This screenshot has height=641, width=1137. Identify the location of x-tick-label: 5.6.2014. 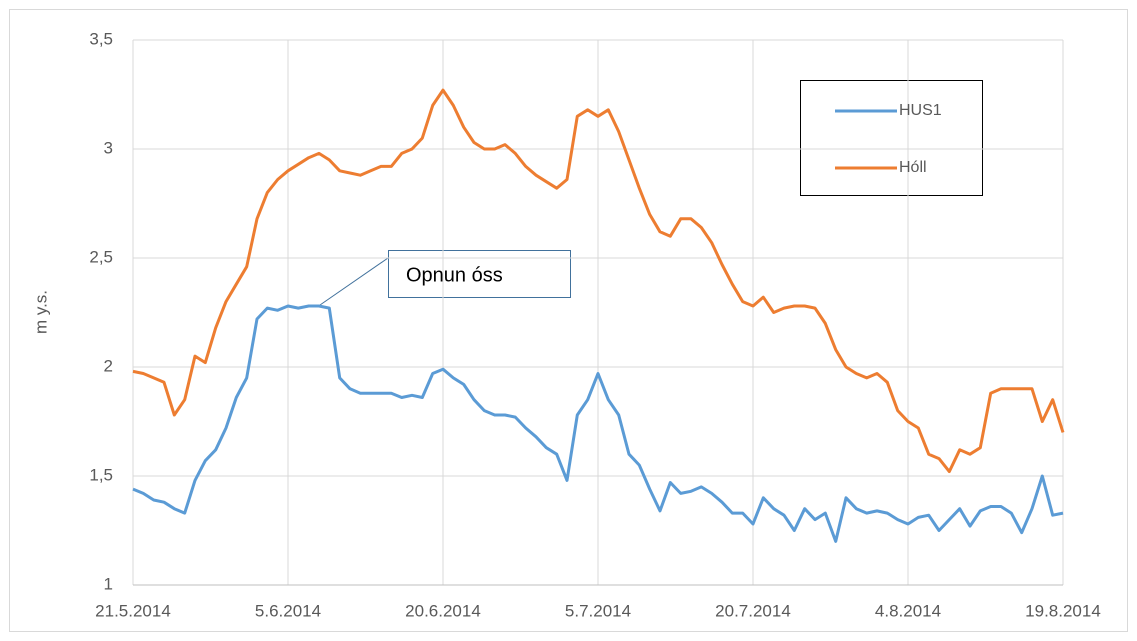
(288, 610).